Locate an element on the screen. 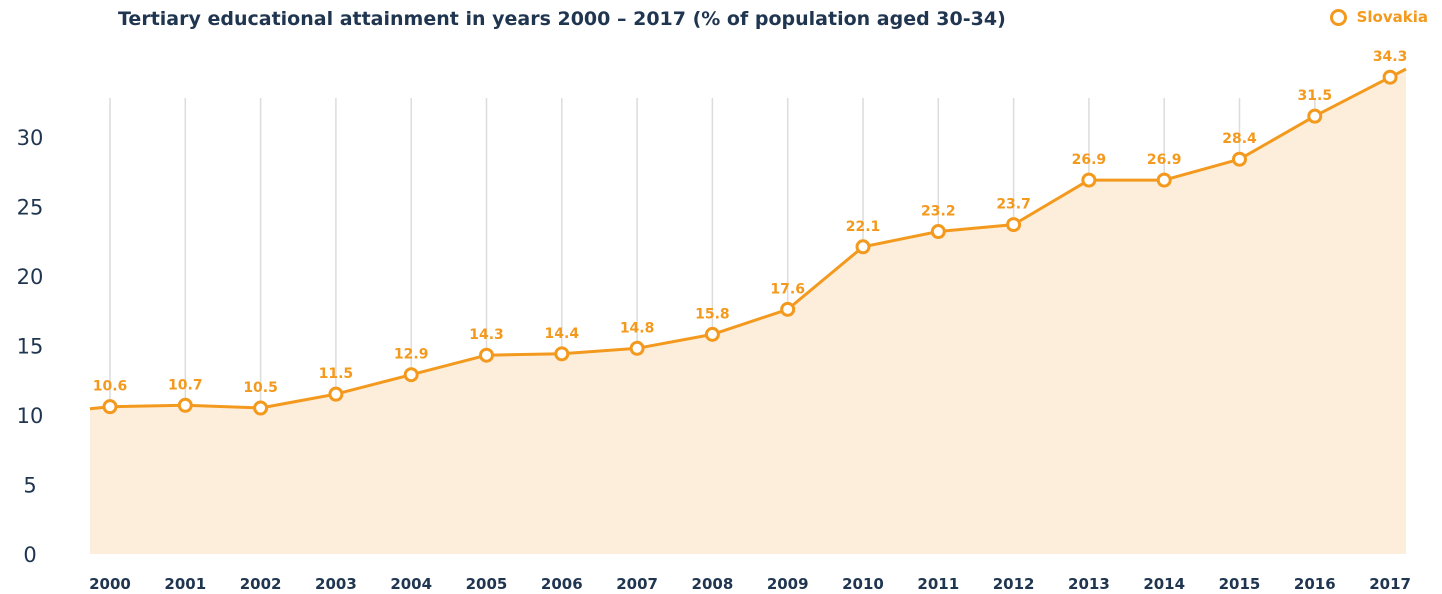 This screenshot has height=594, width=1442. data-point-2016 is located at coordinates (1315, 116).